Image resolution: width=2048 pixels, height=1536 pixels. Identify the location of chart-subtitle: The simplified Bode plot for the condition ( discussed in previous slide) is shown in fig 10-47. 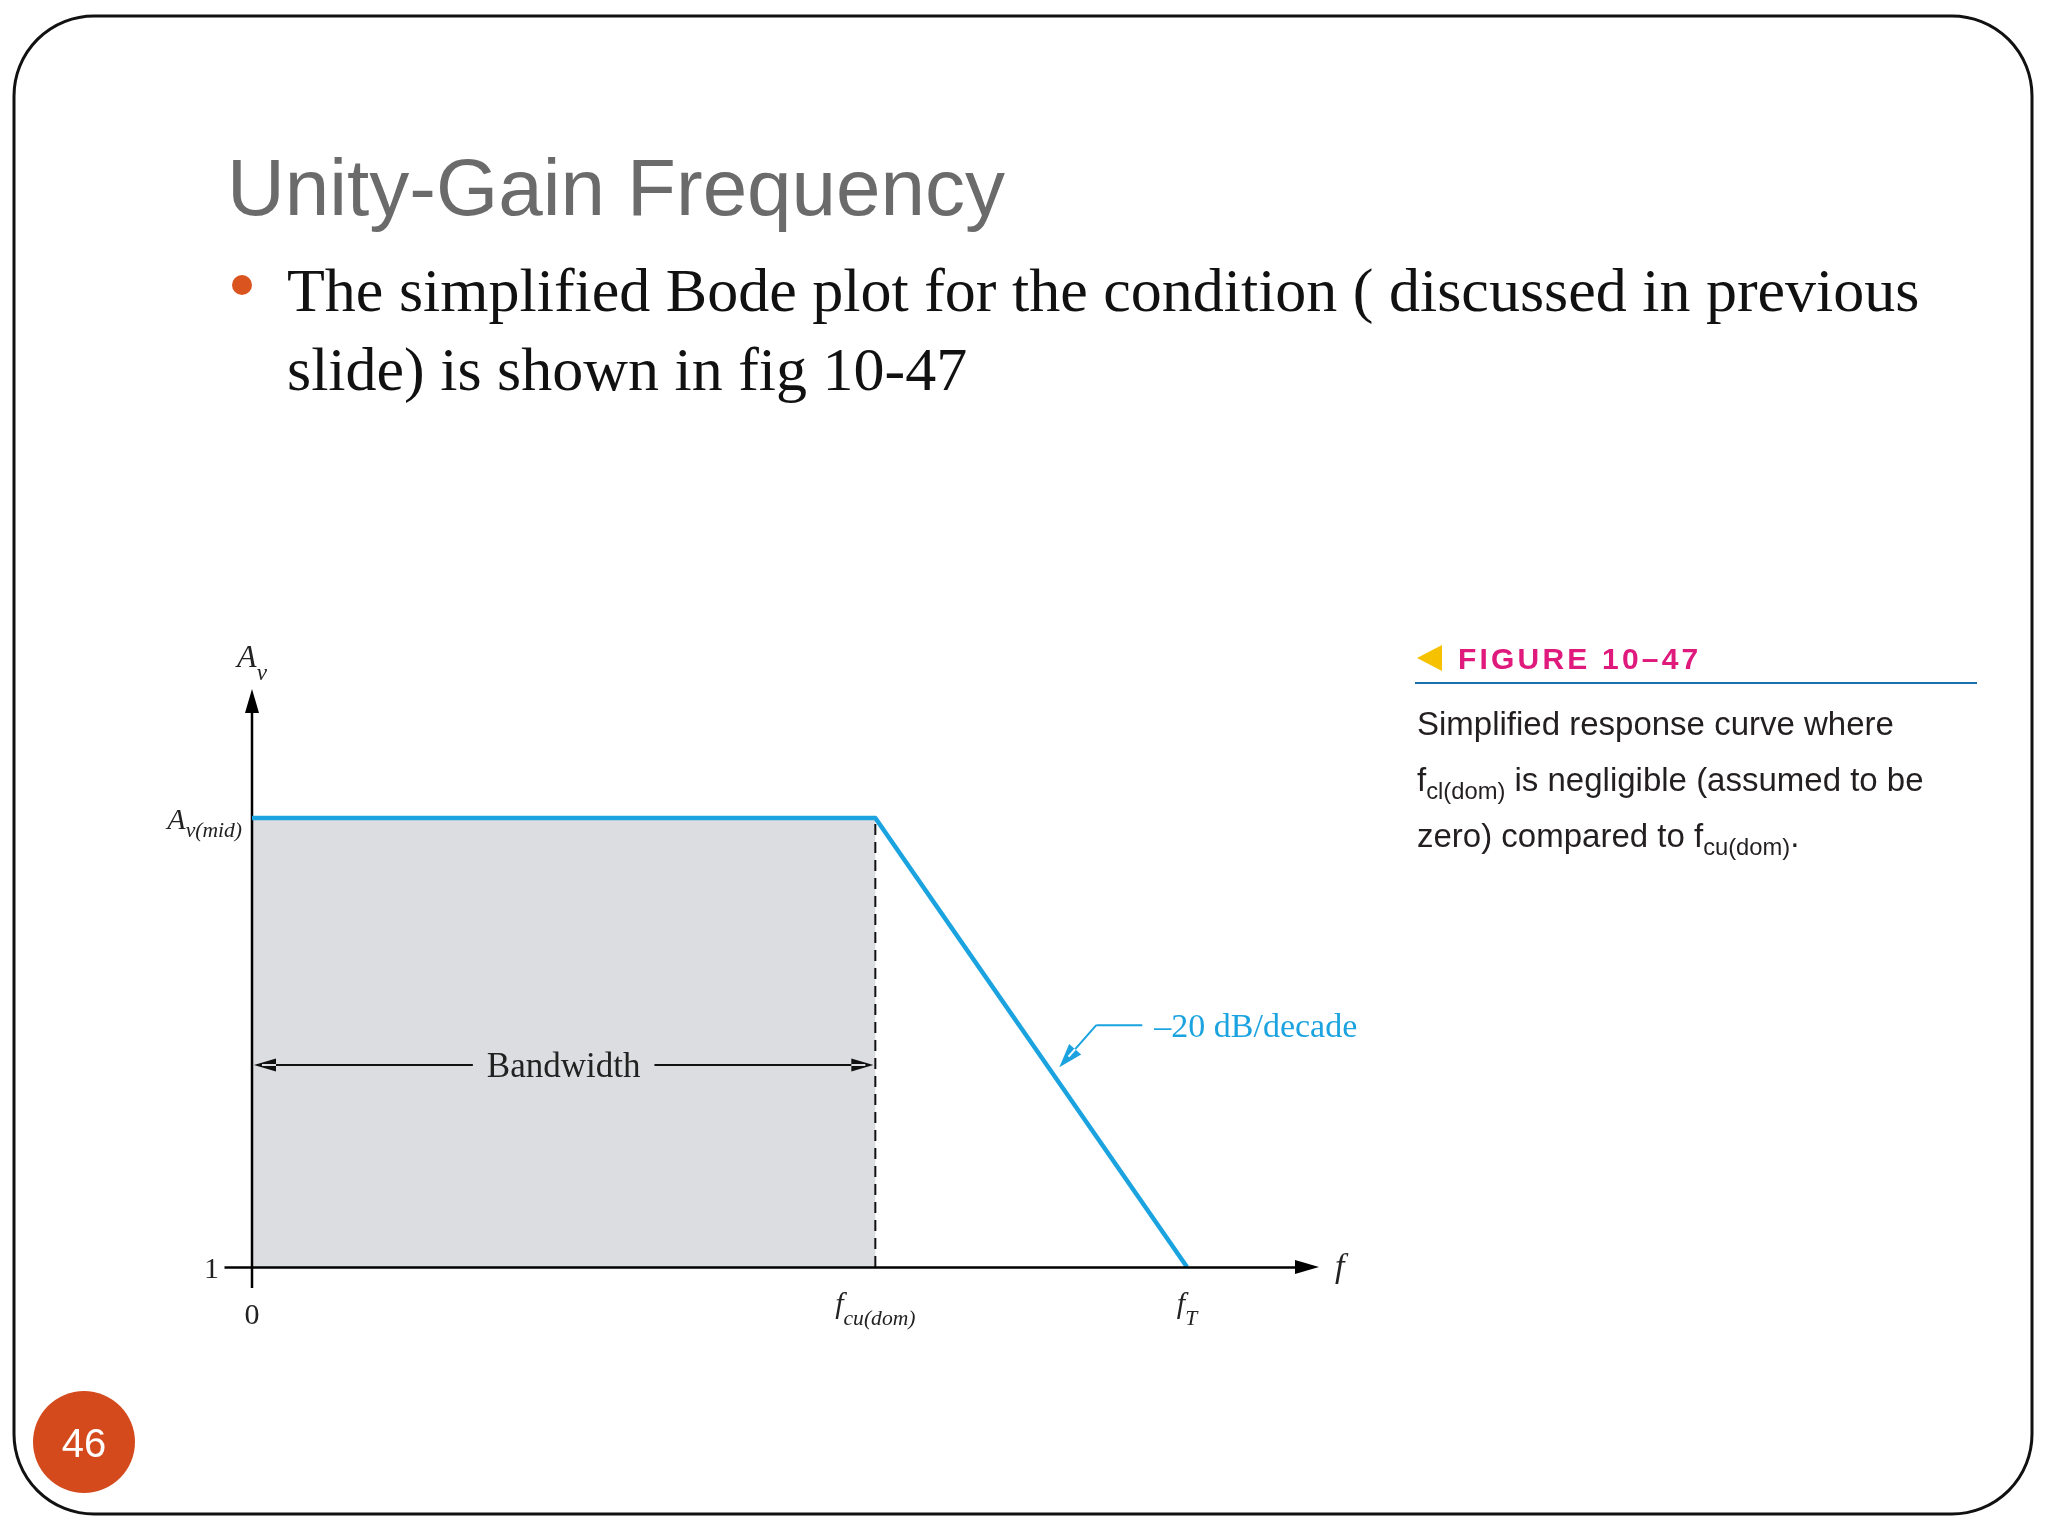
(1104, 330).